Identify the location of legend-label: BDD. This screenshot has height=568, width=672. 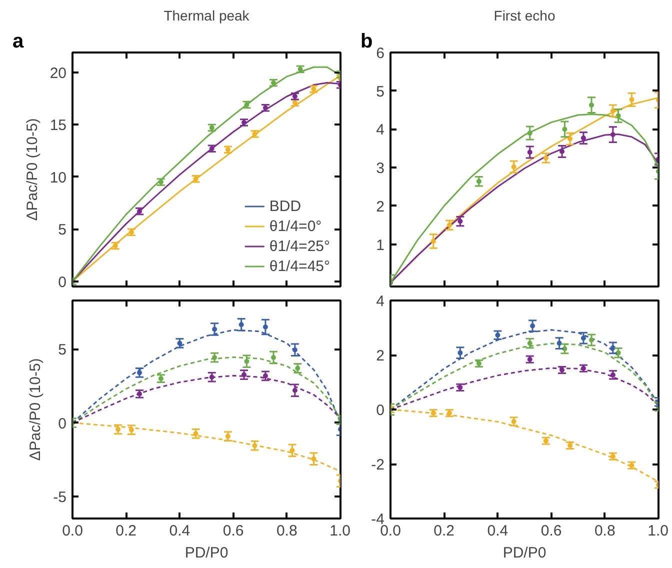
(285, 206).